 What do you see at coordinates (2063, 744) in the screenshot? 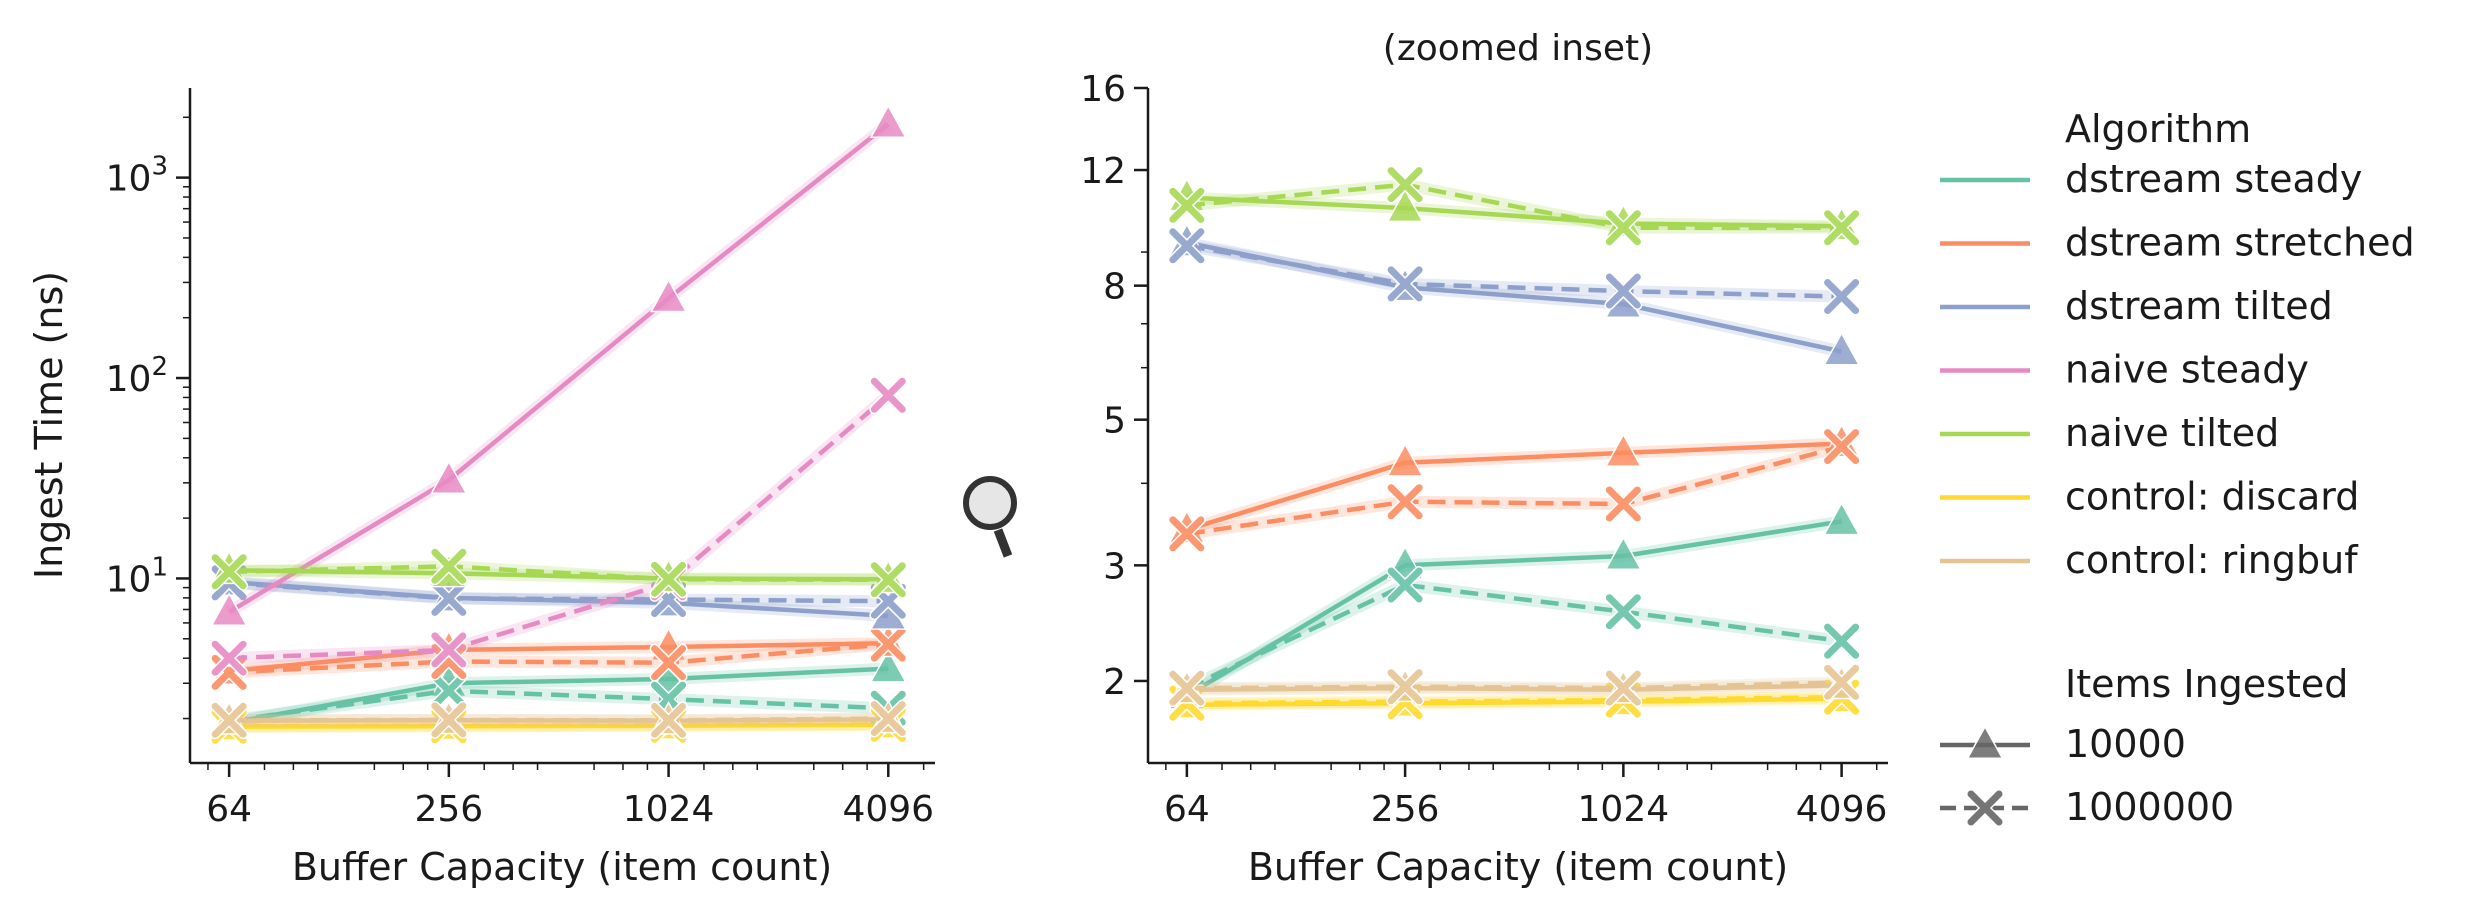
I see `legend-item-items-10000: 10000` at bounding box center [2063, 744].